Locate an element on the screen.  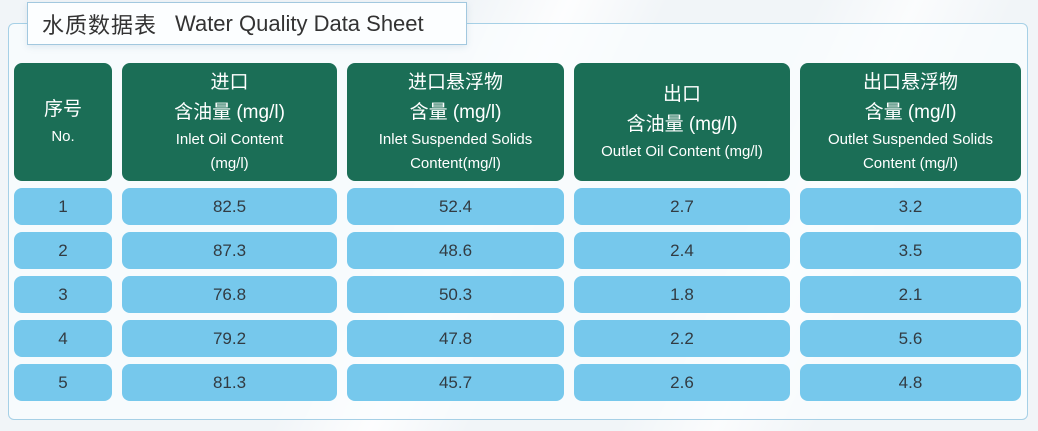
title-card: 水质数据表 Water Quality Data Sheet is located at coordinates (247, 23).